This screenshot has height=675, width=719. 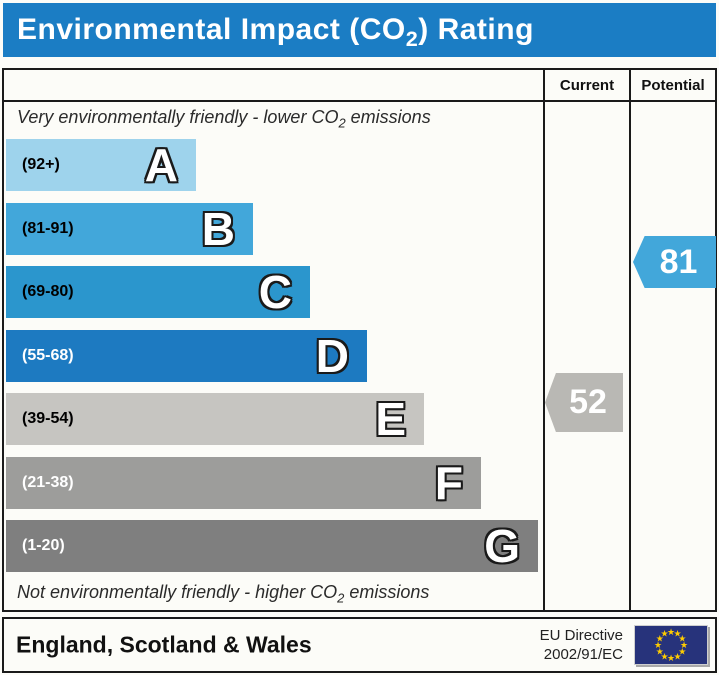 What do you see at coordinates (630, 340) in the screenshot?
I see `column-divider-potential` at bounding box center [630, 340].